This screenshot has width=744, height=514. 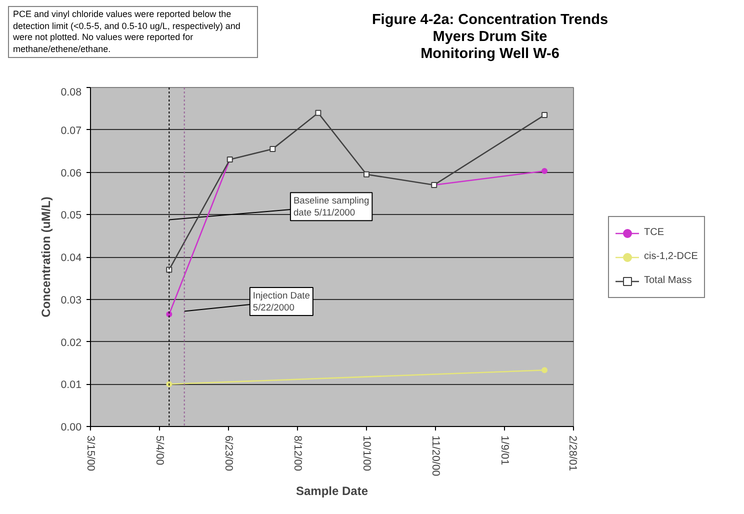 What do you see at coordinates (71, 342) in the screenshot?
I see `y-tick-label: 0.02` at bounding box center [71, 342].